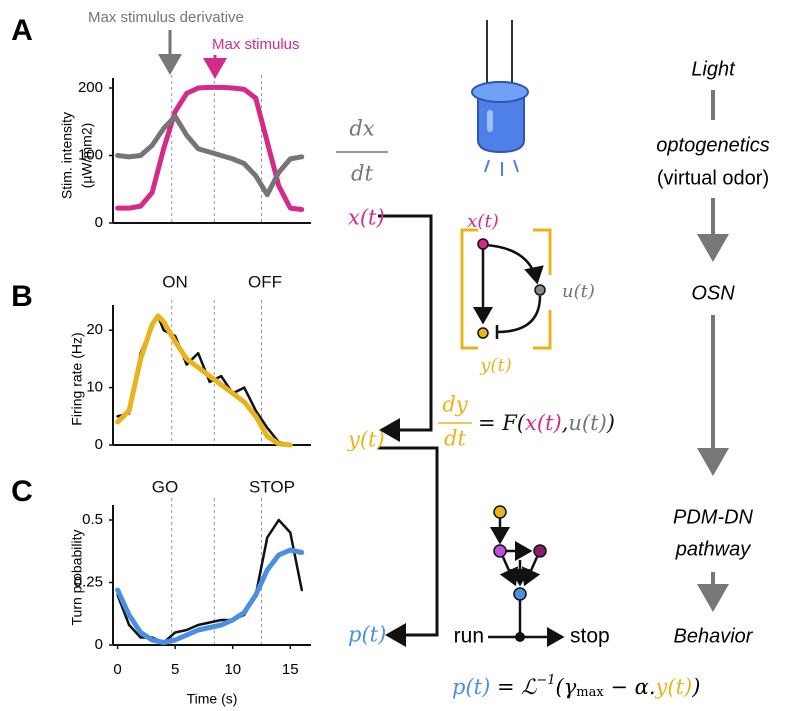 The image size is (800, 711). What do you see at coordinates (256, 44) in the screenshot?
I see `annotation: Max stimulus` at bounding box center [256, 44].